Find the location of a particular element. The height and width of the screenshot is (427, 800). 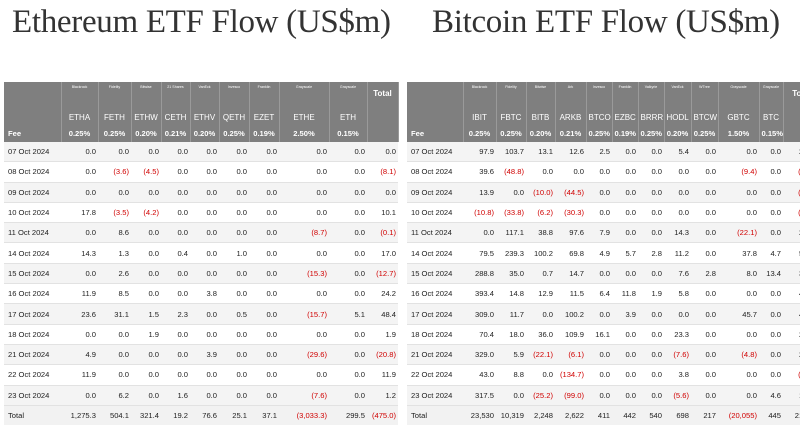

total-value: (20,055) is located at coordinates (738, 415).